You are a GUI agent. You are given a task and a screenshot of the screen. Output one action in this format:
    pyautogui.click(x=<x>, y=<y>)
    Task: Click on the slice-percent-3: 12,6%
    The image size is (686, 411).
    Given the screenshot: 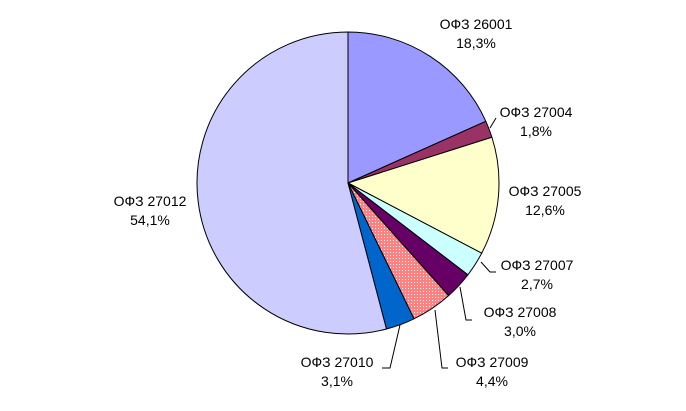 What is the action you would take?
    pyautogui.click(x=545, y=210)
    